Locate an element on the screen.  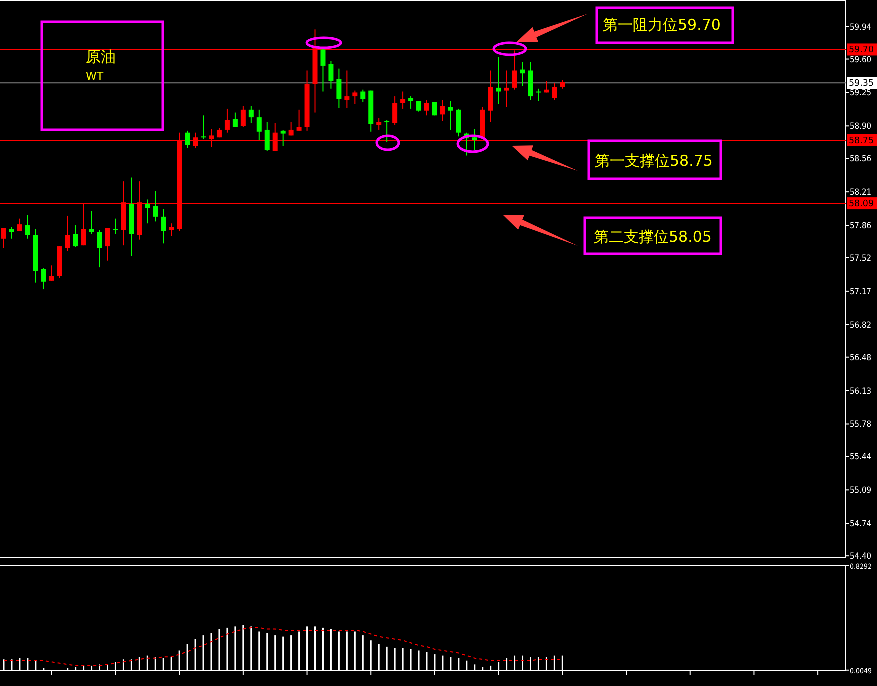
ref-line-label: 59.70 is located at coordinates (862, 51).